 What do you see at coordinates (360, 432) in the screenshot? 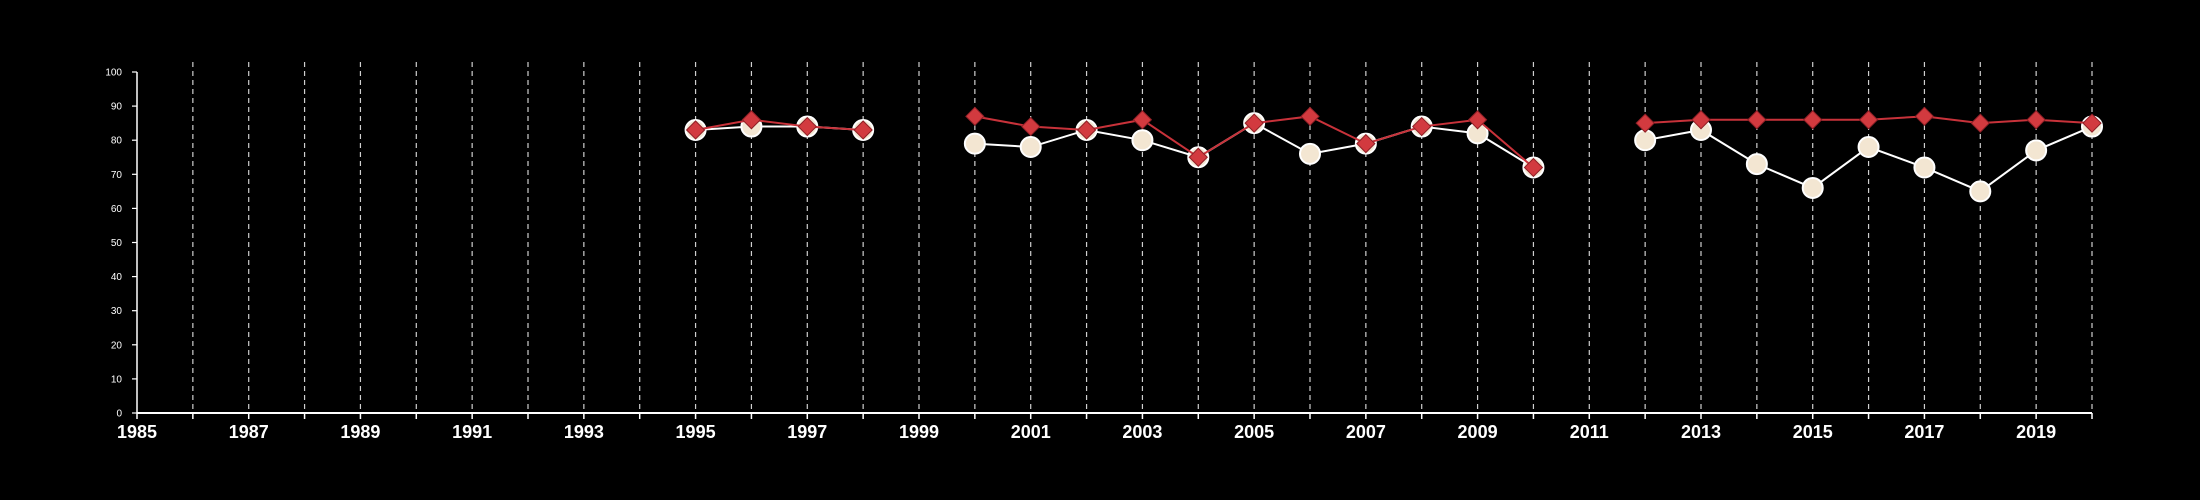
I see `x-tick-label-1989: 1989` at bounding box center [360, 432].